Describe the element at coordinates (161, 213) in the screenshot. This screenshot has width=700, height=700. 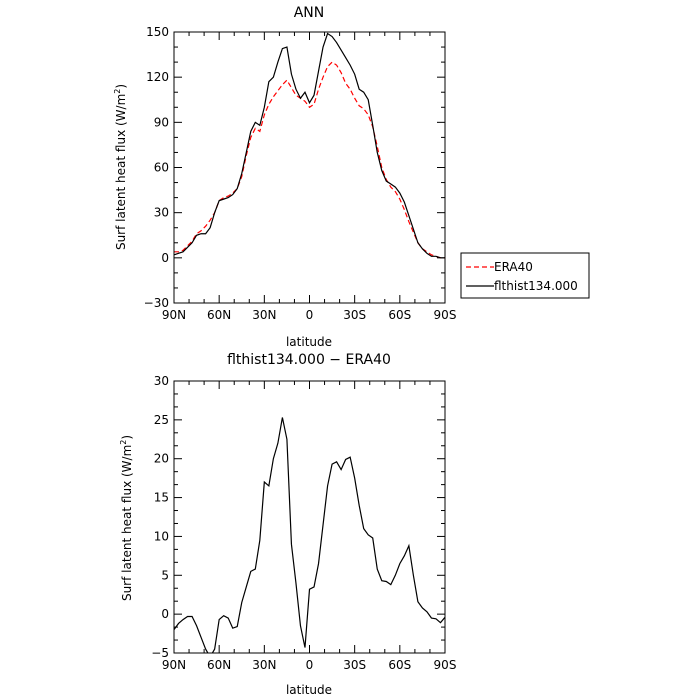
I see `top-panel-y-tick-label: 30` at that location.